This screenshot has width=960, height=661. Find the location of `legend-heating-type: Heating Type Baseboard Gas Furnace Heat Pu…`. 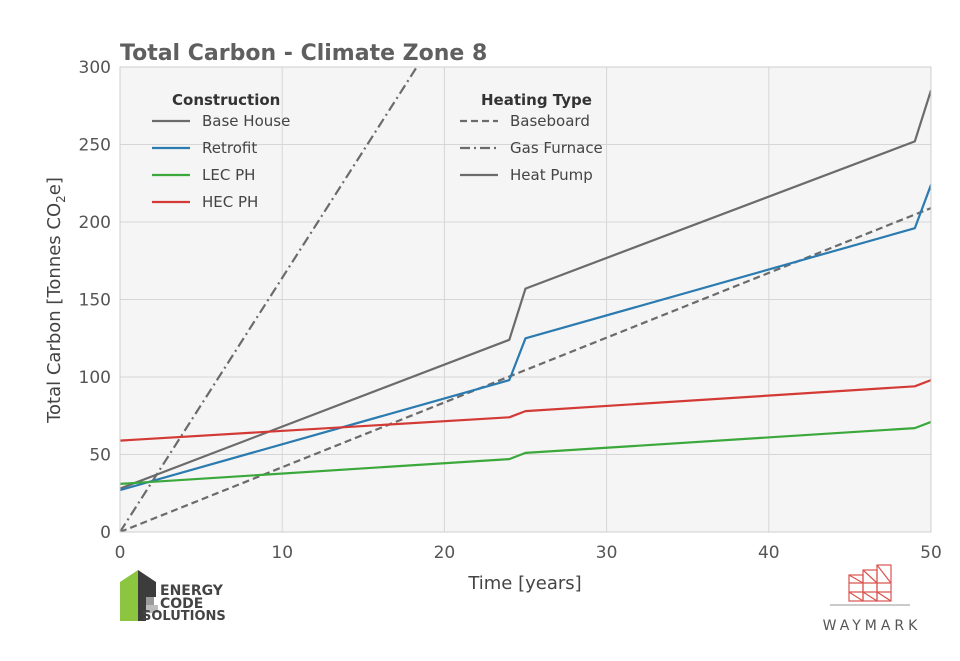

legend-heating-type: Heating Type Baseboard Gas Furnace Heat Pu… is located at coordinates (531, 137).